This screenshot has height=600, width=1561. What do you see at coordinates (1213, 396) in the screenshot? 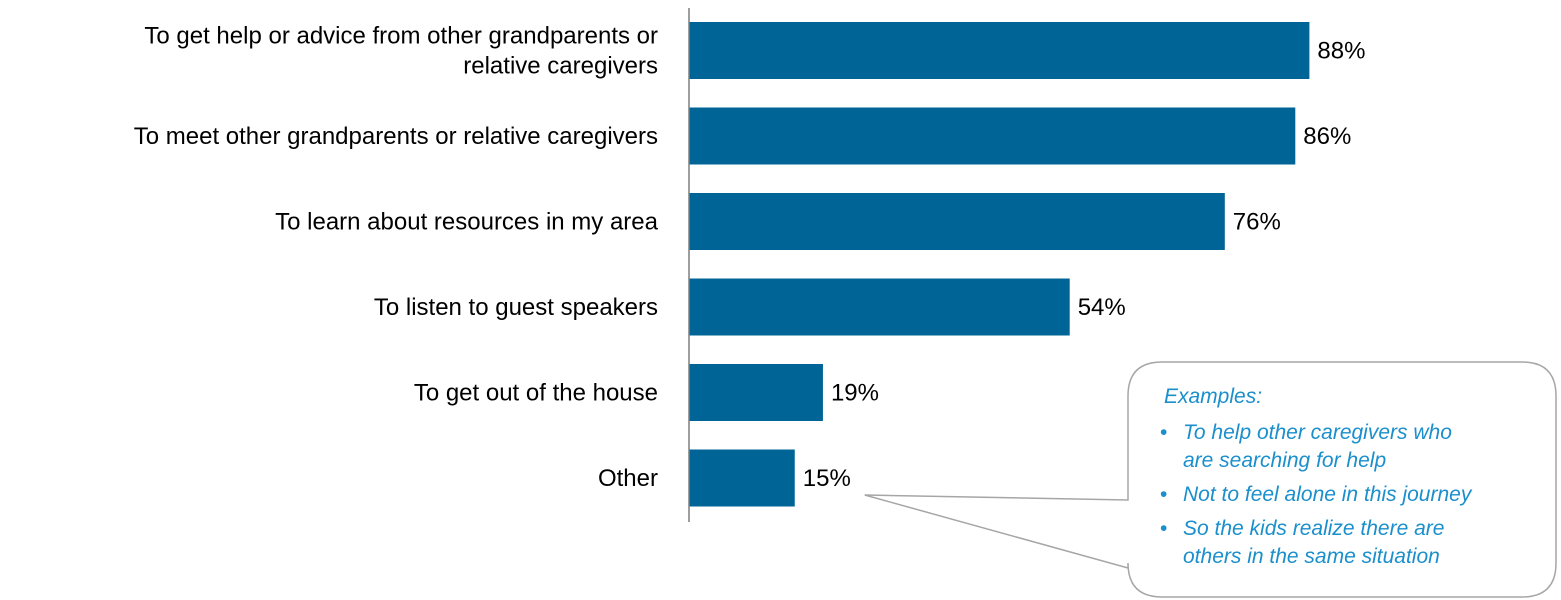
I see `callout-heading: Examples:` at bounding box center [1213, 396].